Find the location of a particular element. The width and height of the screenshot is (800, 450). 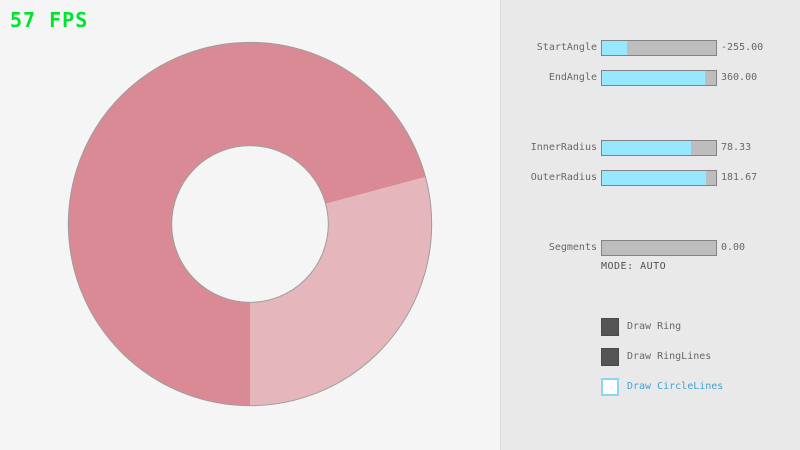

checkbox-row-draw-circle-lines: Draw CircleLines is located at coordinates (650, 387).